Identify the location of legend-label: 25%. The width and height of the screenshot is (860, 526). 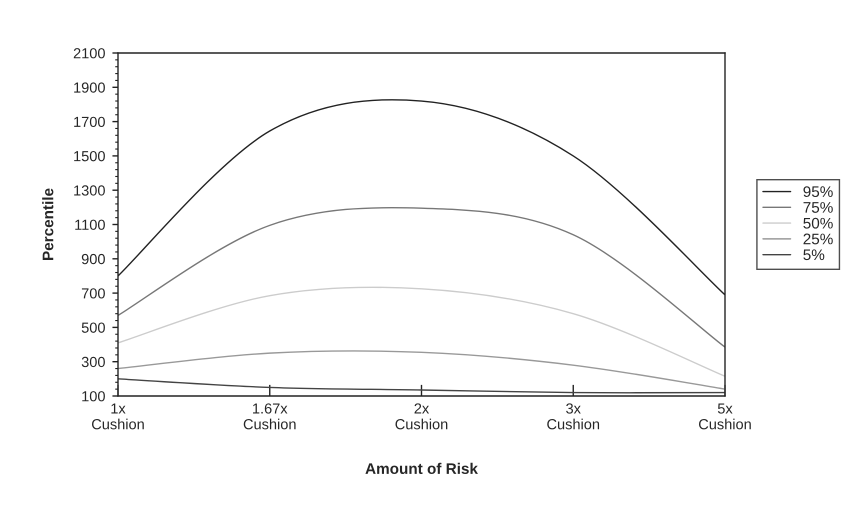
(818, 239).